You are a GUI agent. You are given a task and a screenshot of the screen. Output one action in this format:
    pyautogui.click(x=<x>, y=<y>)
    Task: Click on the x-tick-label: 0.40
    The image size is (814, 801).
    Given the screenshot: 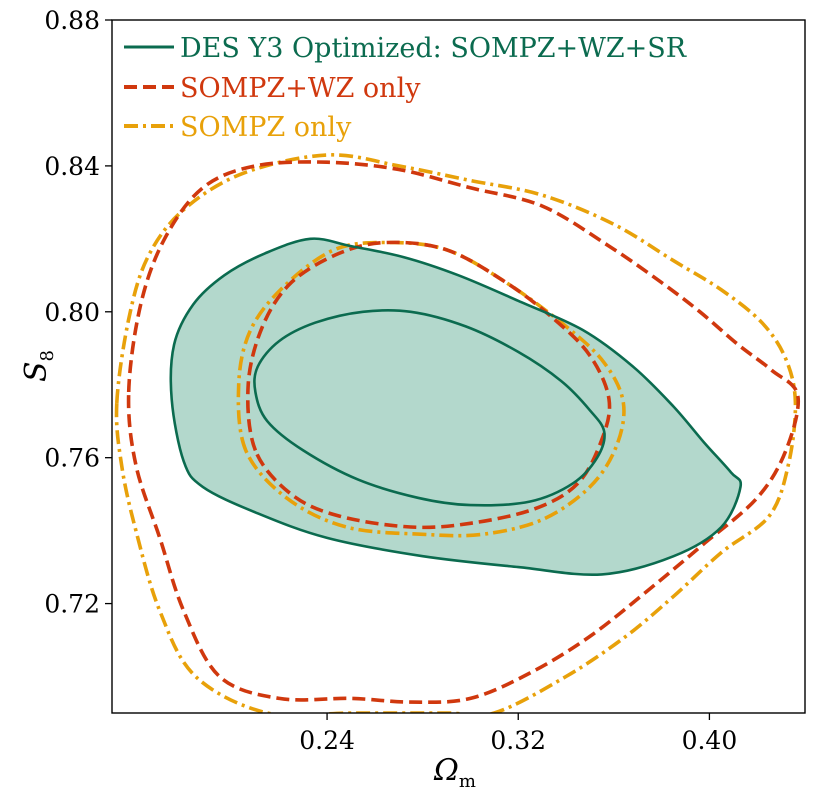 What is the action you would take?
    pyautogui.click(x=710, y=740)
    